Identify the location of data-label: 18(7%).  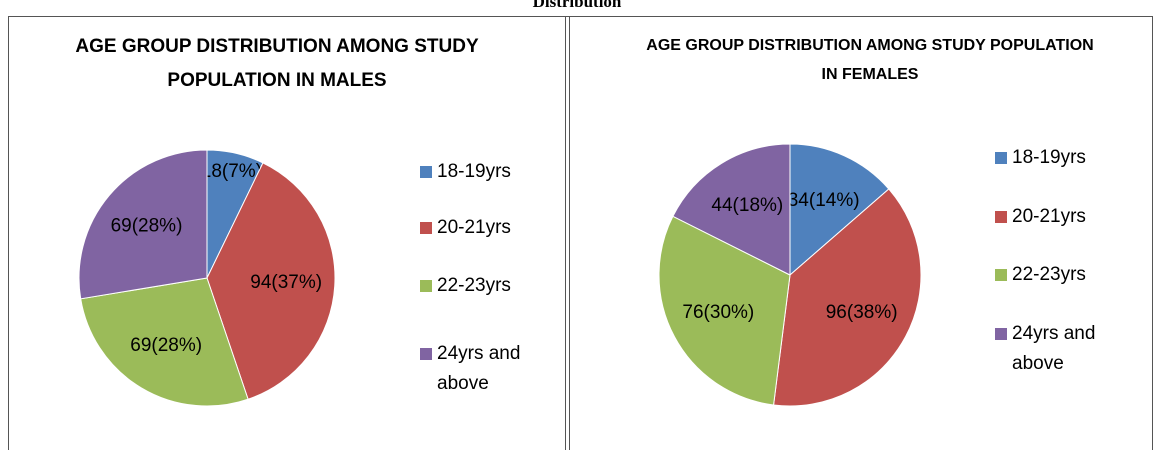
(231, 171).